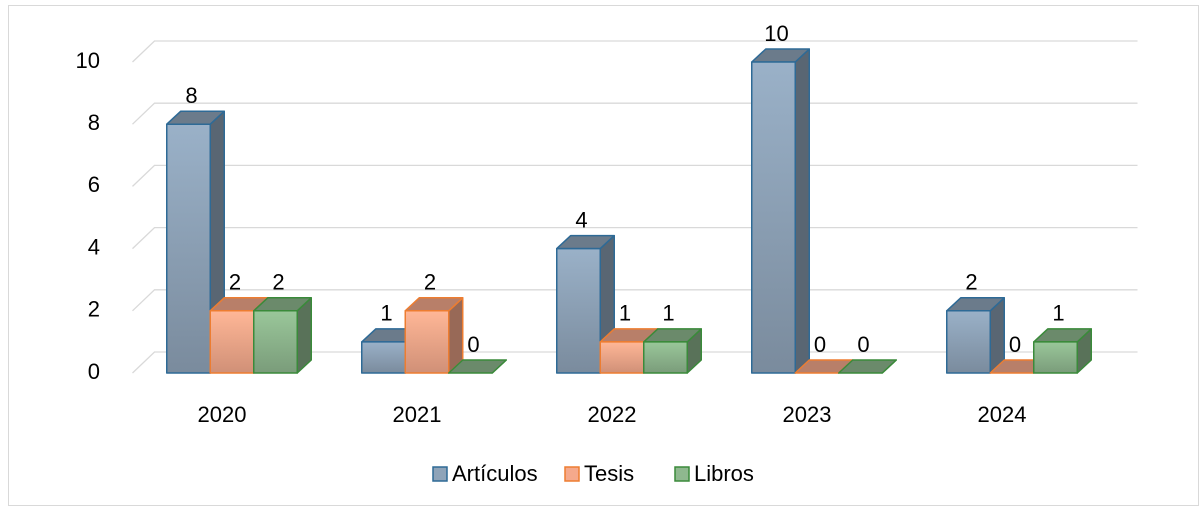 This screenshot has height=510, width=1203. Describe the element at coordinates (94, 309) in the screenshot. I see `y-tick-label: 2` at that location.